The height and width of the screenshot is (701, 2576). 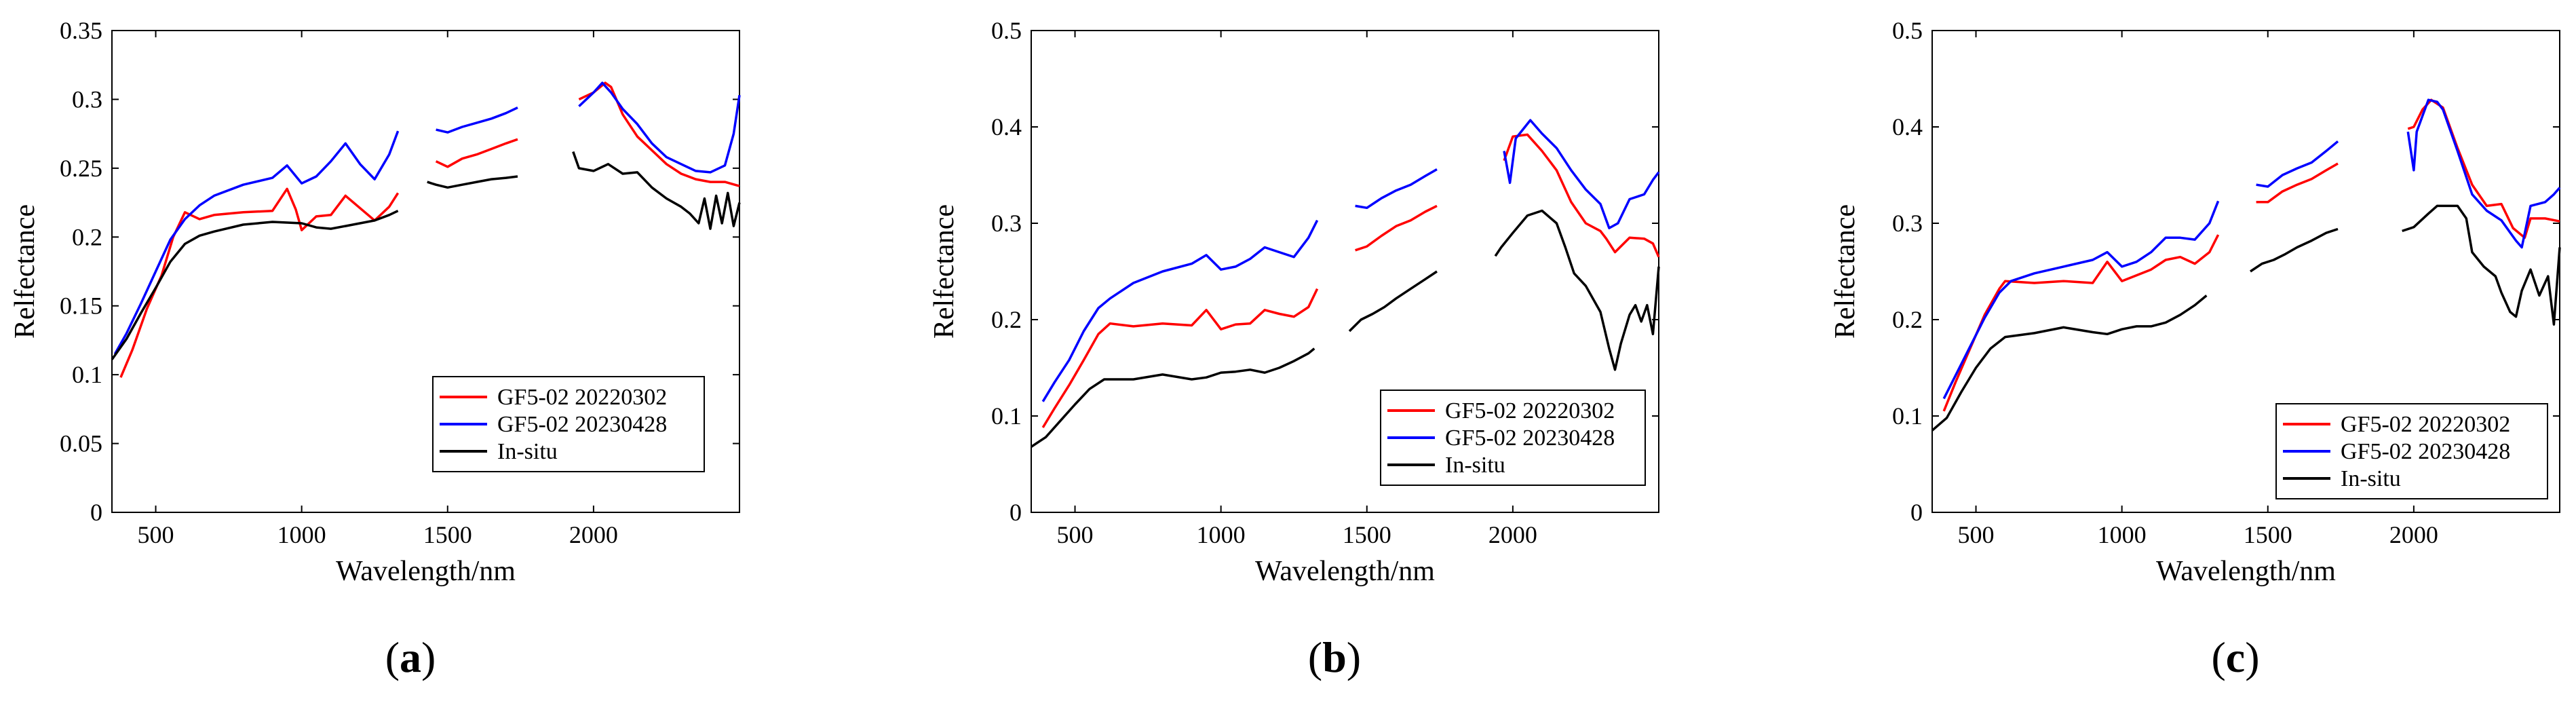 I want to click on panel-label: (b), so click(x=1334, y=657).